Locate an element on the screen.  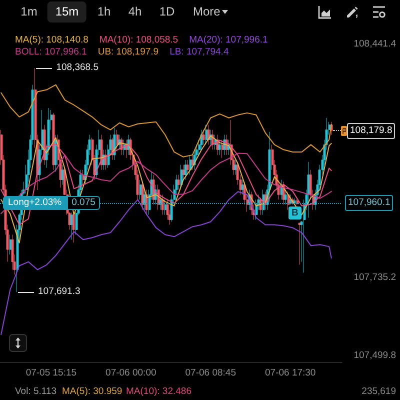
x-tick-label: 07-05 15:15 is located at coordinates (51, 373).